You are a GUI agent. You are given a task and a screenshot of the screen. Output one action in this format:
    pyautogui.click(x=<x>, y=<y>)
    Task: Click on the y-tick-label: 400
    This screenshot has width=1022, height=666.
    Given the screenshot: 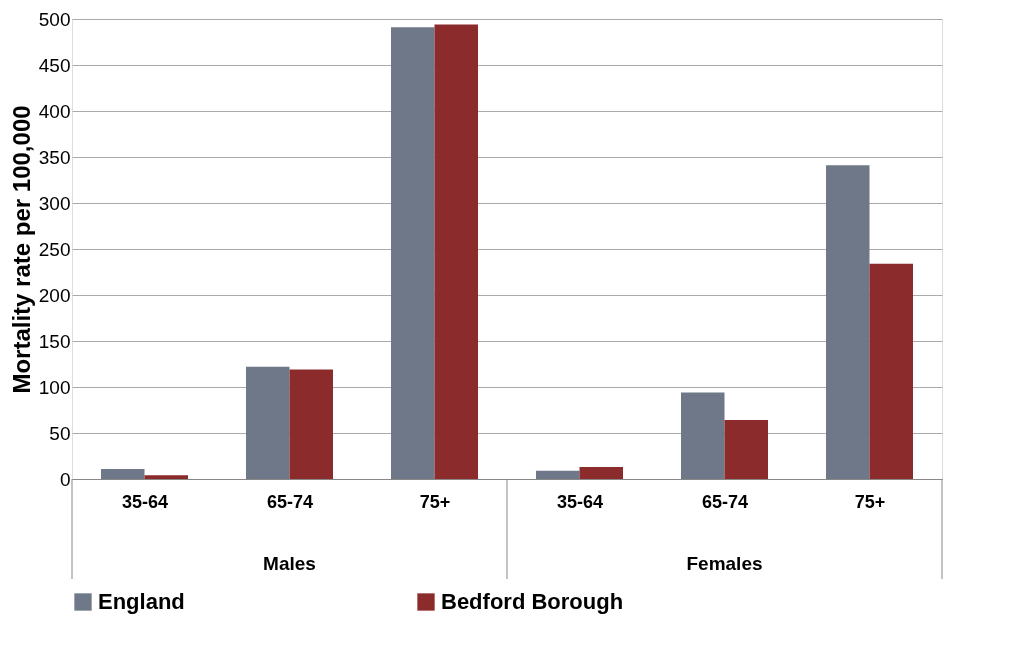 What is the action you would take?
    pyautogui.click(x=54, y=111)
    